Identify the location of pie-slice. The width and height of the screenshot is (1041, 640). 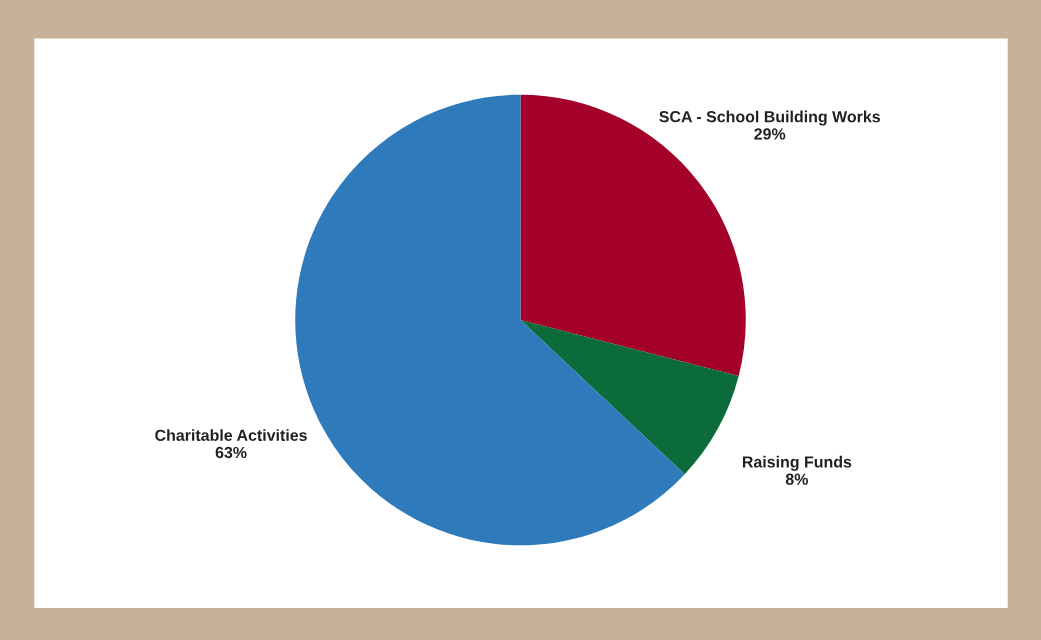
(629, 397).